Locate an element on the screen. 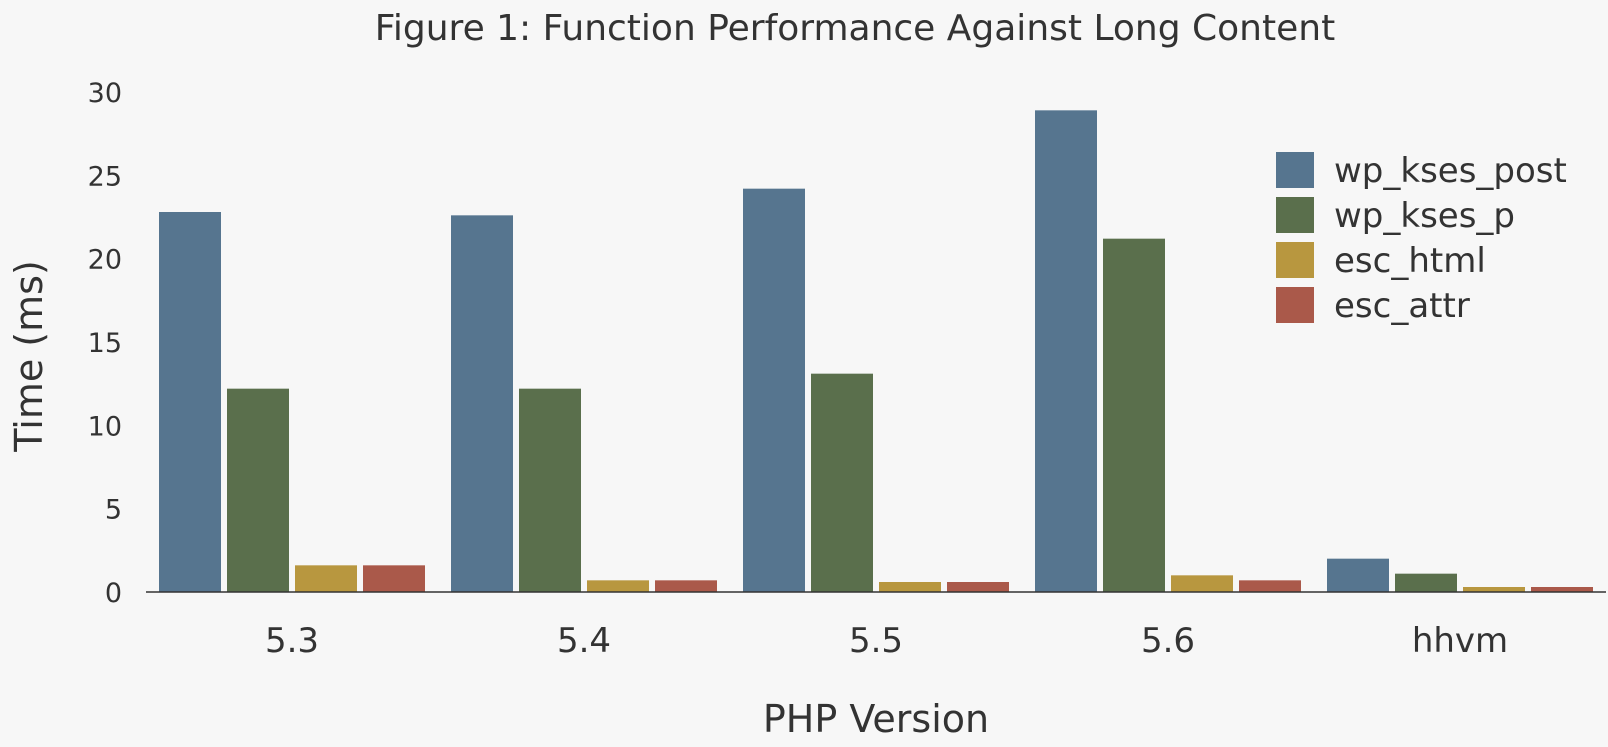 This screenshot has width=1608, height=747. y-tick-label: 10 is located at coordinates (105, 426).